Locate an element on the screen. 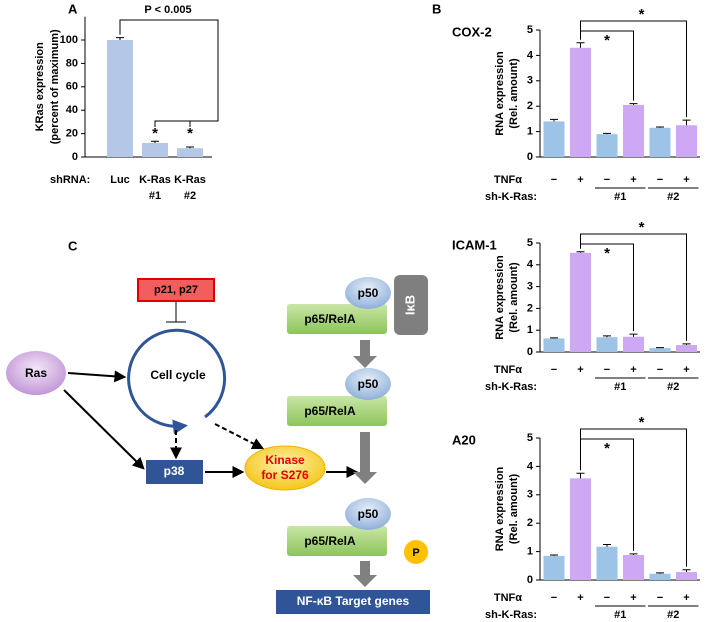 The height and width of the screenshot is (622, 709). significance-label: P < 0.005 is located at coordinates (167, 10).